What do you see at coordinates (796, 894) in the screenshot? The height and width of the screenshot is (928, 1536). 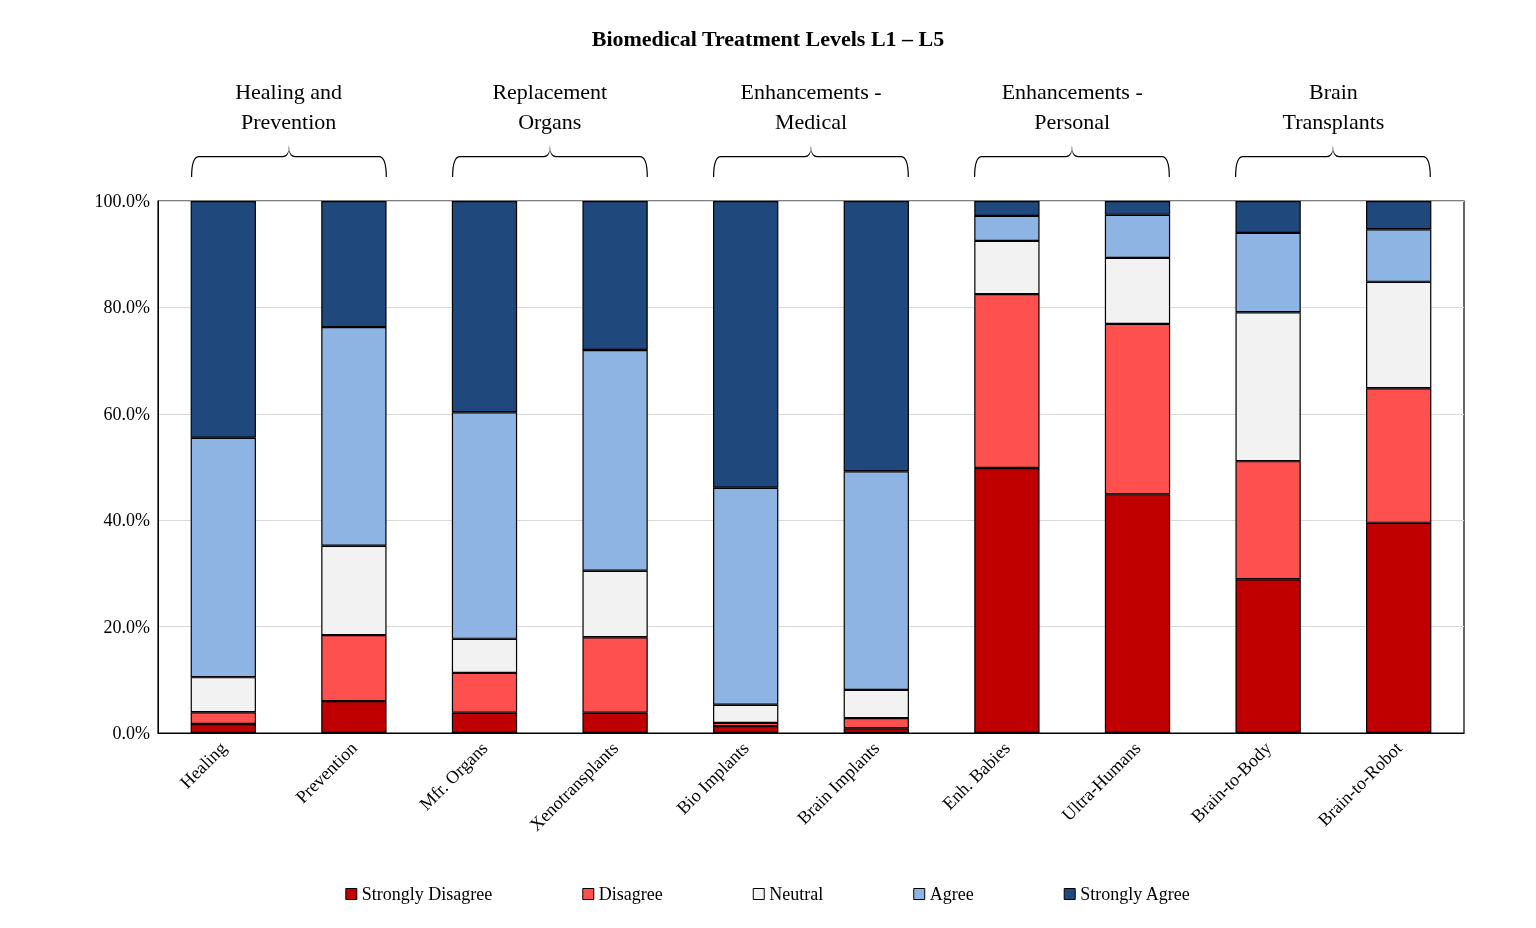 I see `legend-label: Neutral` at bounding box center [796, 894].